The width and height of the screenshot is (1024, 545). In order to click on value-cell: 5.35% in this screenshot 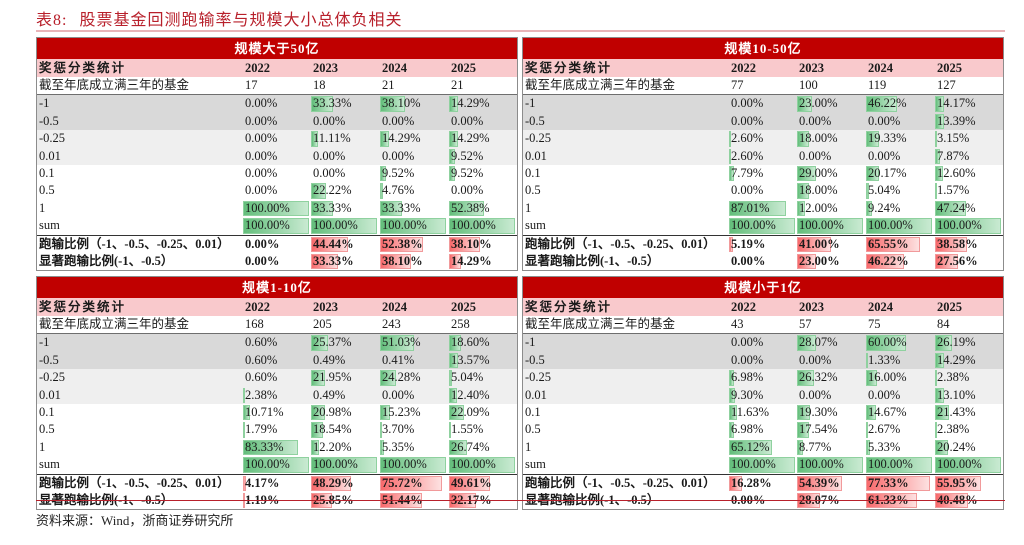, I will do `click(397, 447)`.